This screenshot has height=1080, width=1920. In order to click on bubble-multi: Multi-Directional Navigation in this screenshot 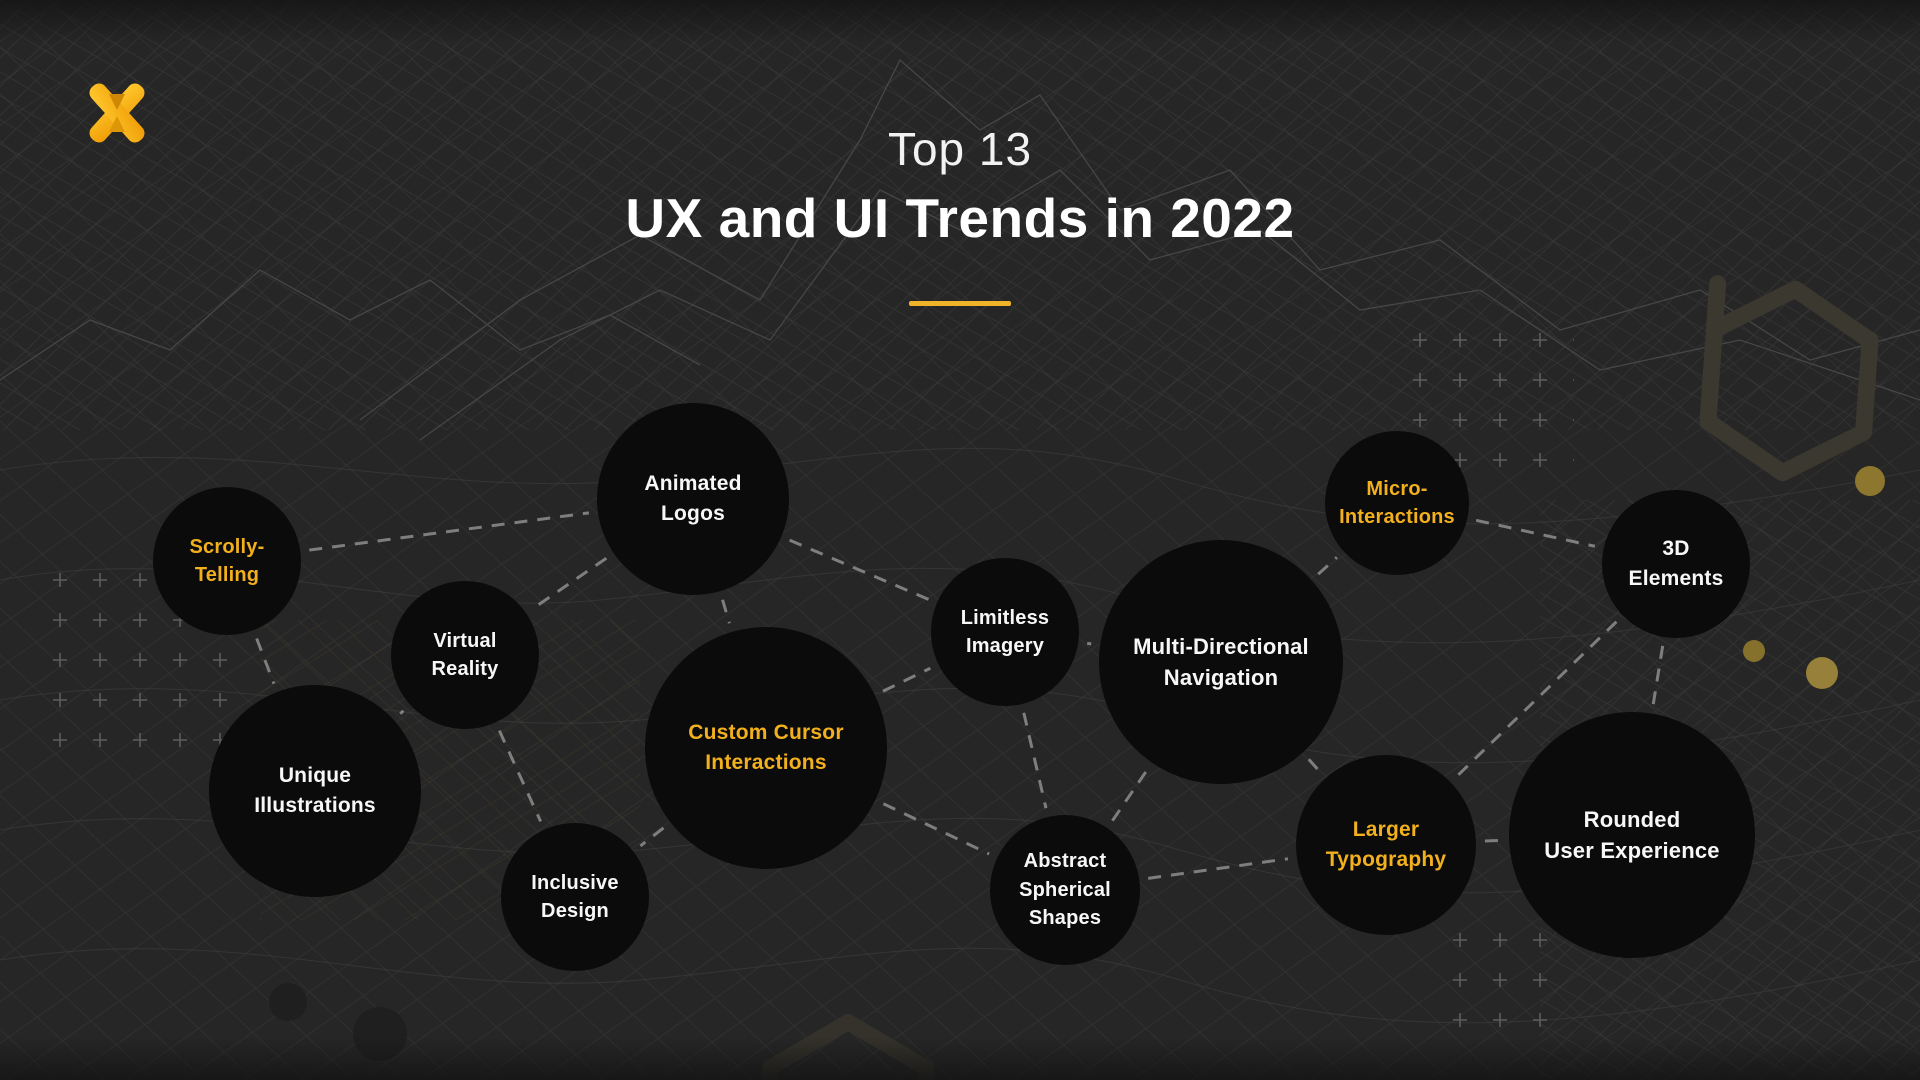, I will do `click(1221, 662)`.